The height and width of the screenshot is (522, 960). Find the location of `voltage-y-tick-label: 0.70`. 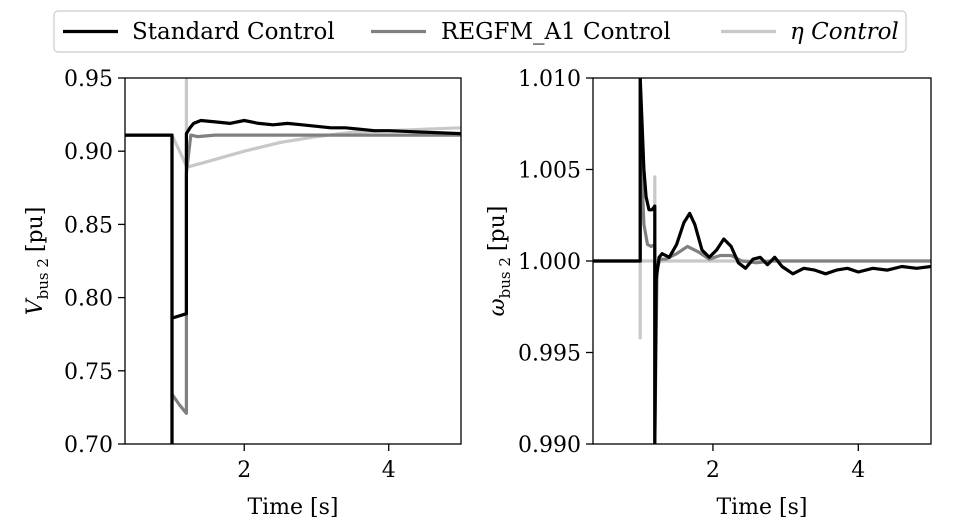

voltage-y-tick-label: 0.70 is located at coordinates (88, 445).